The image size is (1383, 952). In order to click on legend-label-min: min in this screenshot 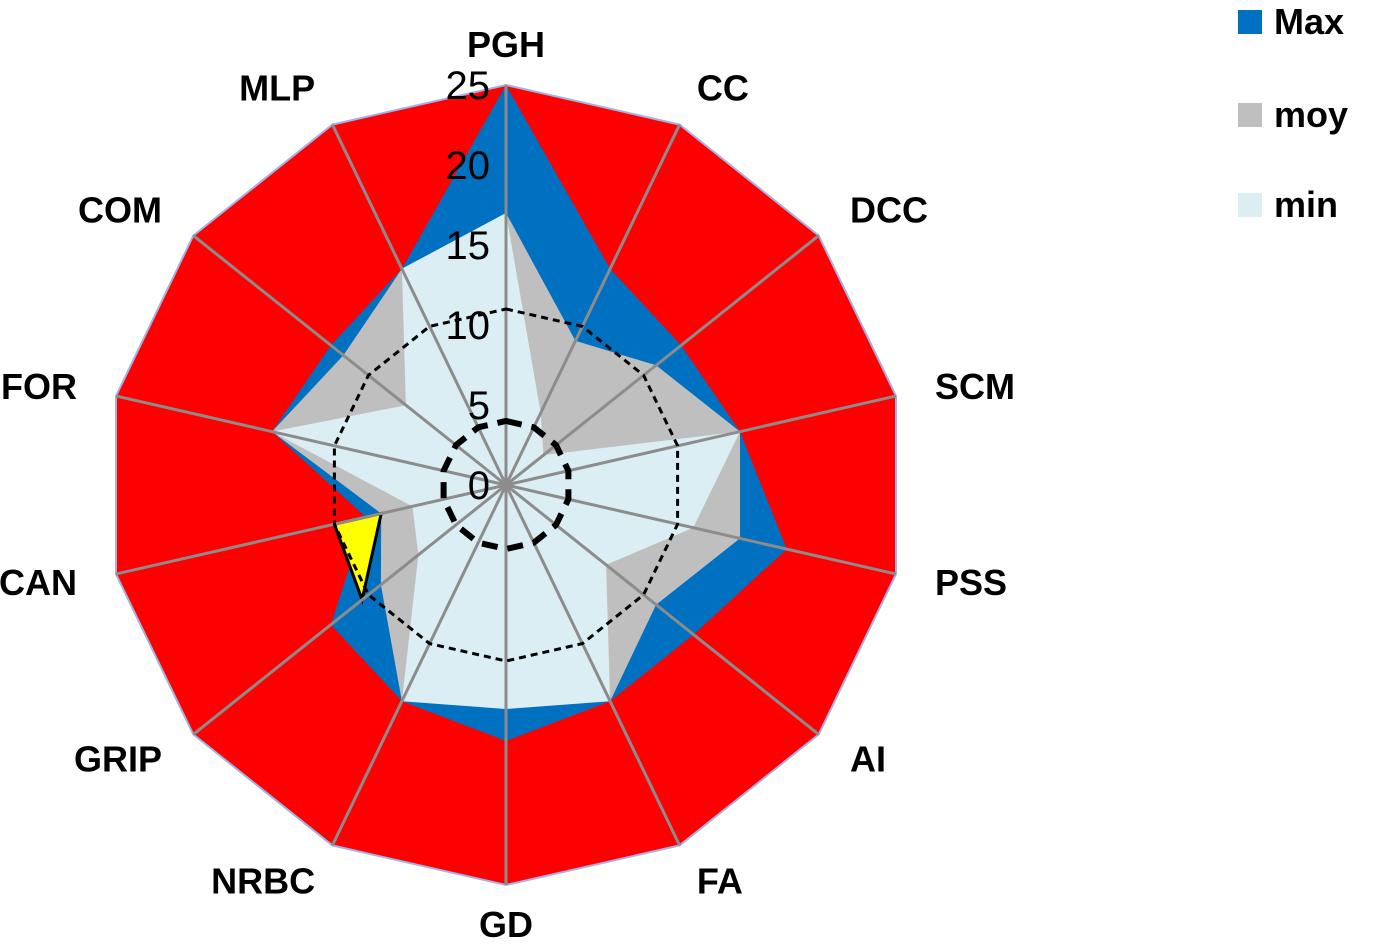, I will do `click(1306, 204)`.